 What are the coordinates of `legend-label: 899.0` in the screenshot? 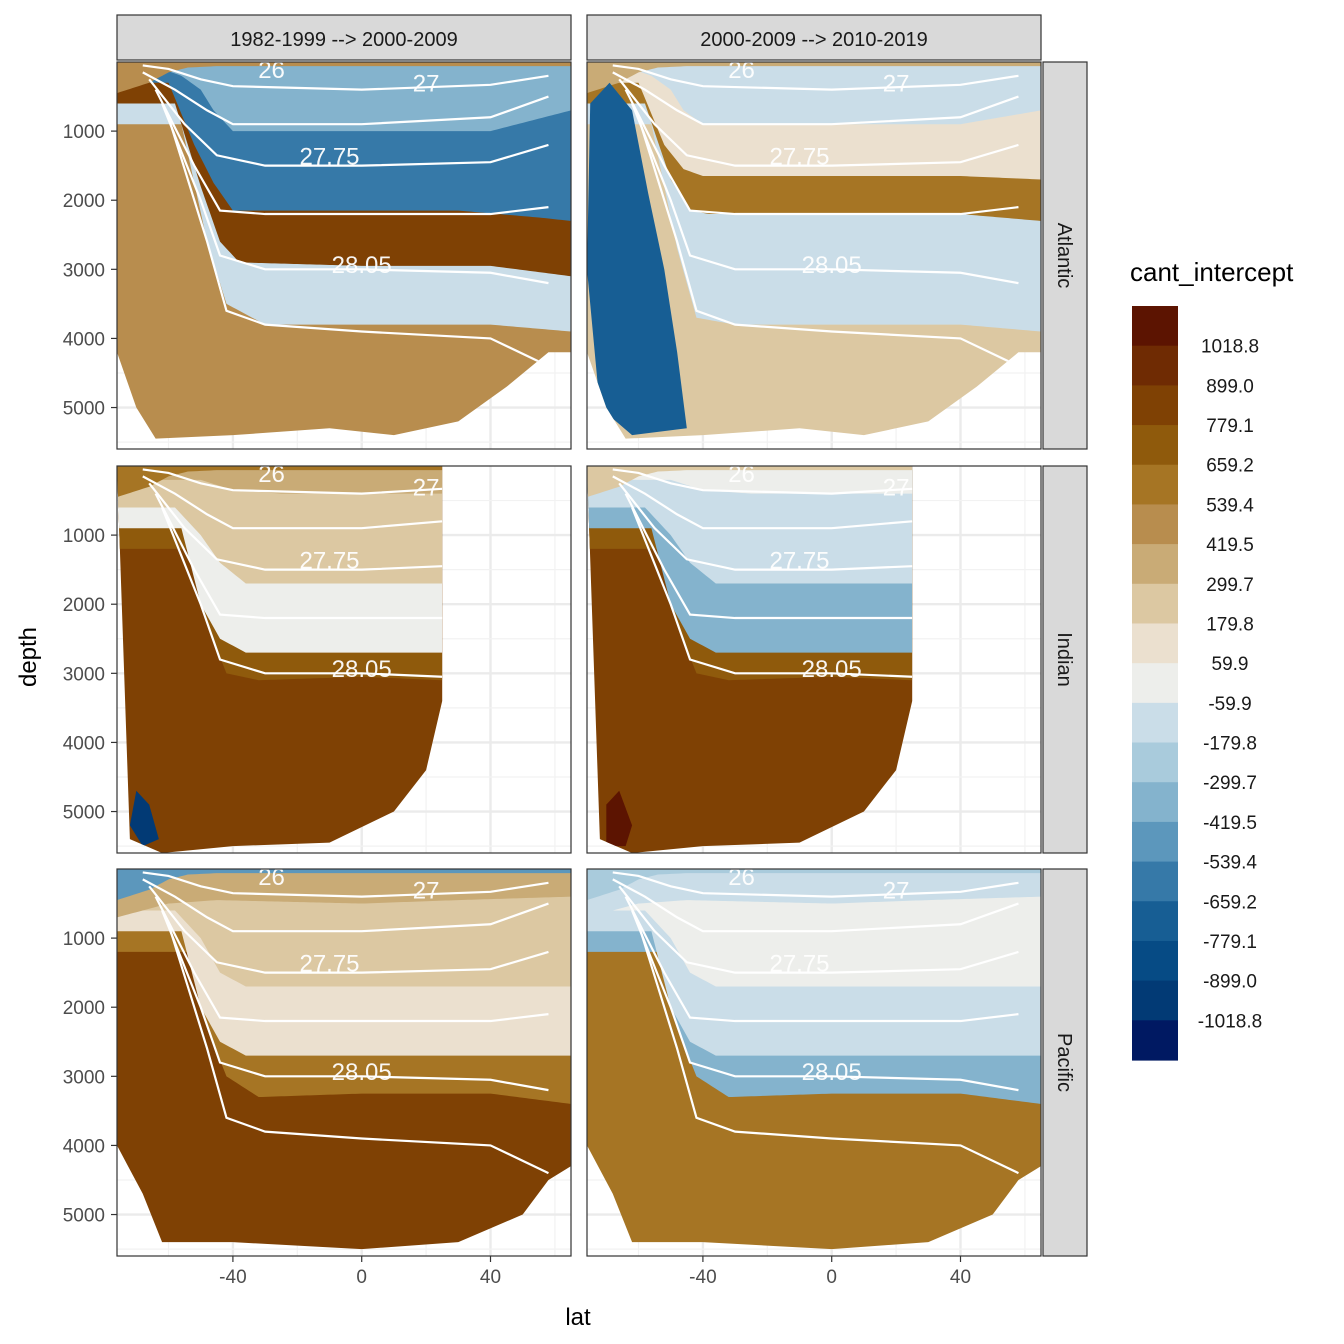 It's located at (1230, 386).